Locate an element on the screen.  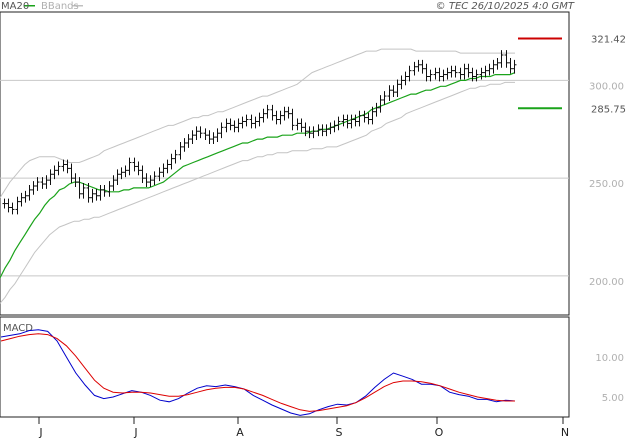
x-month-label: A is located at coordinates (240, 432).